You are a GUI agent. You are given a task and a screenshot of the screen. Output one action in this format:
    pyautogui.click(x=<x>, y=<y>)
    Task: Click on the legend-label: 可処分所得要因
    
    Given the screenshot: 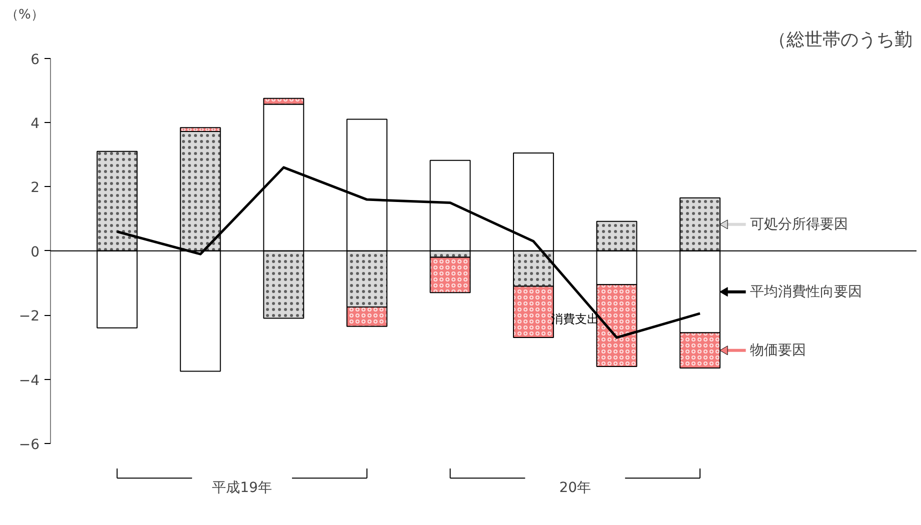 What is the action you would take?
    pyautogui.click(x=799, y=224)
    